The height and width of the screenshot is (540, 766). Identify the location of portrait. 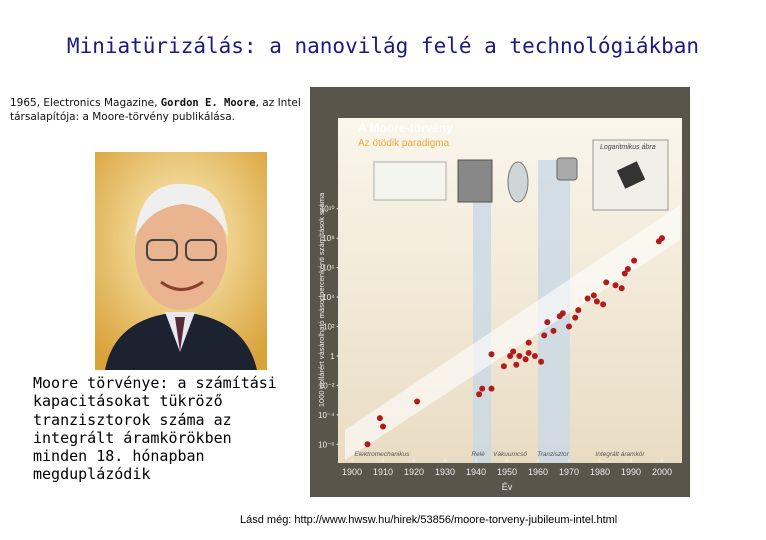
(181, 261).